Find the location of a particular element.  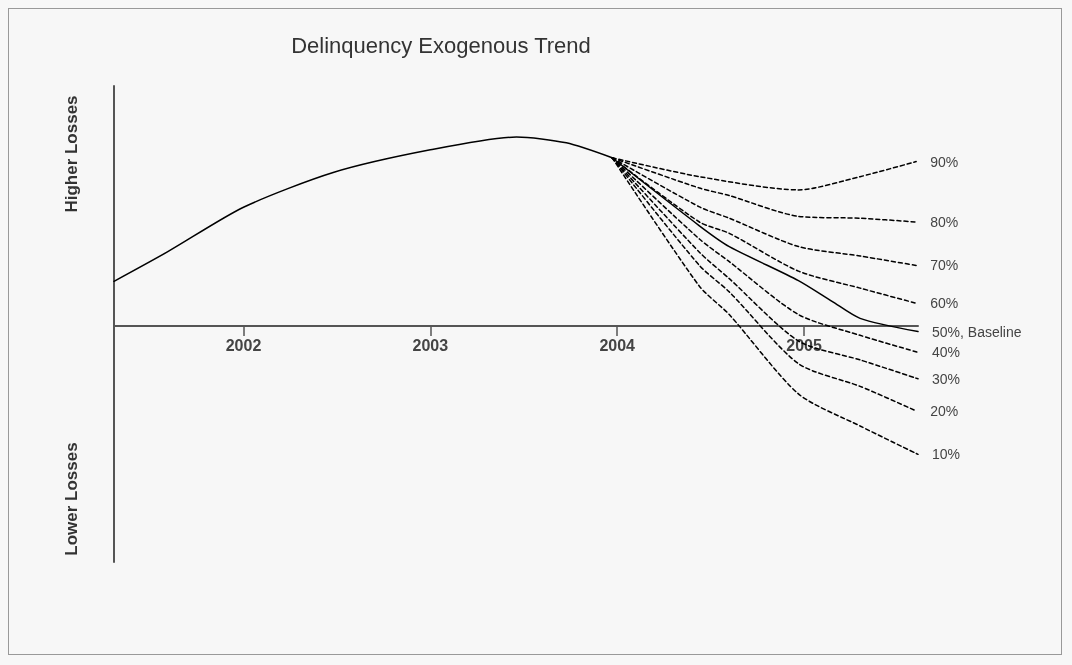

x-tick-label: 2002 is located at coordinates (243, 346).